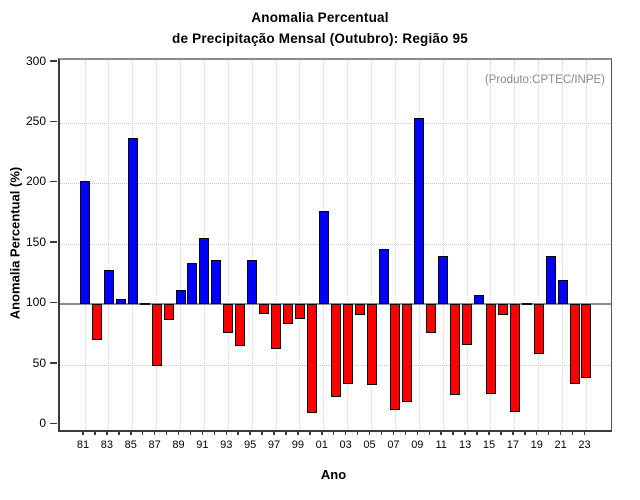  What do you see at coordinates (369, 445) in the screenshot?
I see `x-tick-label-05: 05` at bounding box center [369, 445].